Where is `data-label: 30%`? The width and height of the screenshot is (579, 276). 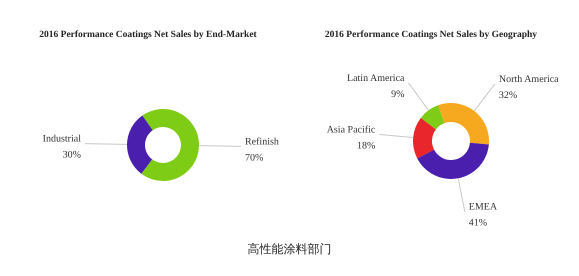 data-label: 30% is located at coordinates (72, 155).